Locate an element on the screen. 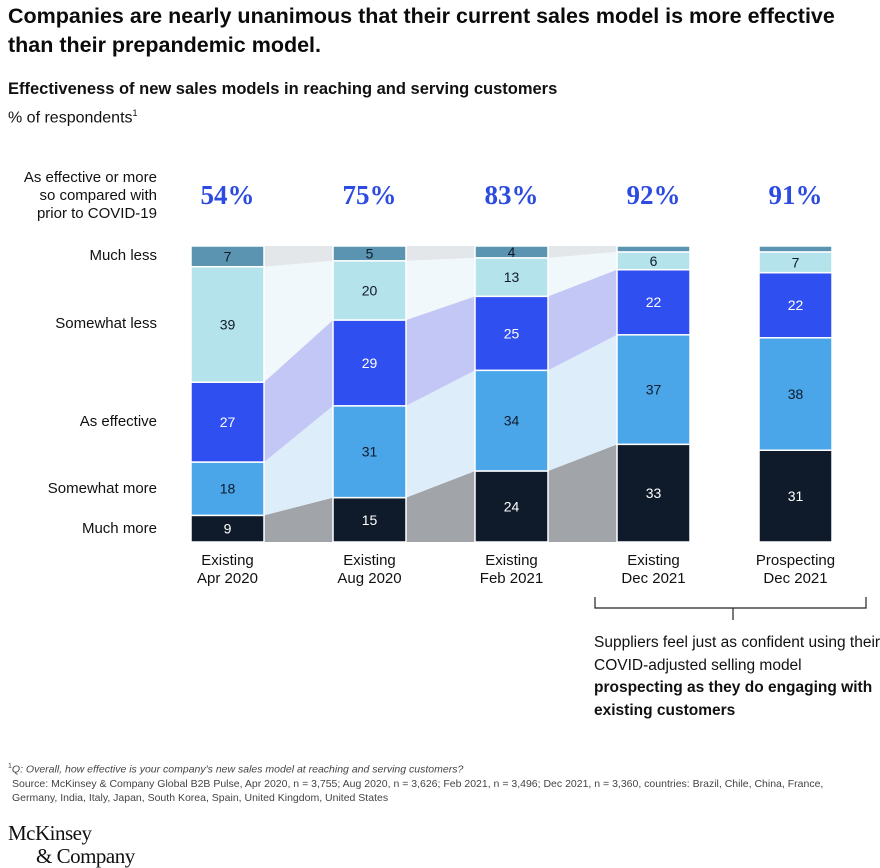  logo-line1: McKinsey is located at coordinates (50, 833).